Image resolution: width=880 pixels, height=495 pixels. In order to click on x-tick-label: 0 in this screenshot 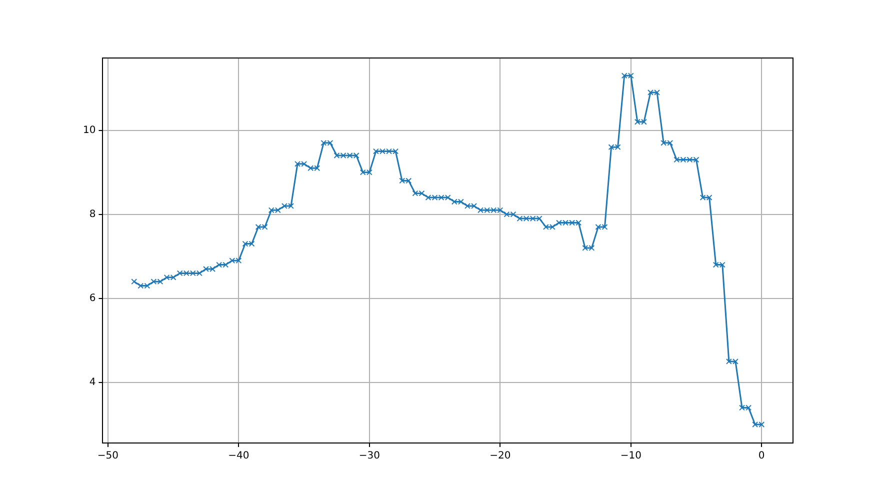, I will do `click(761, 456)`.